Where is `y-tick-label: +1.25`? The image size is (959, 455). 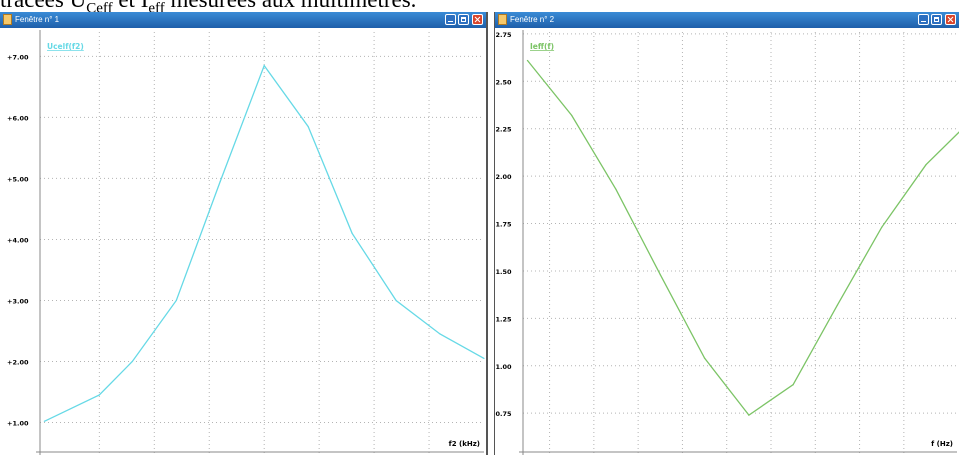 y-tick-label: +1.25 is located at coordinates (503, 319).